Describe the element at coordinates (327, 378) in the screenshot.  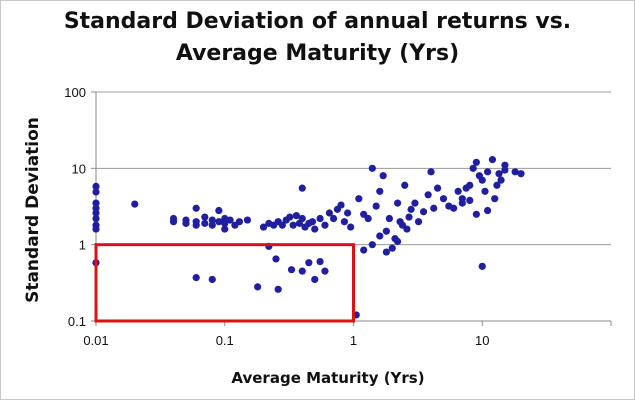
I see `x-axis-label: Average Maturity (Yrs)` at that location.